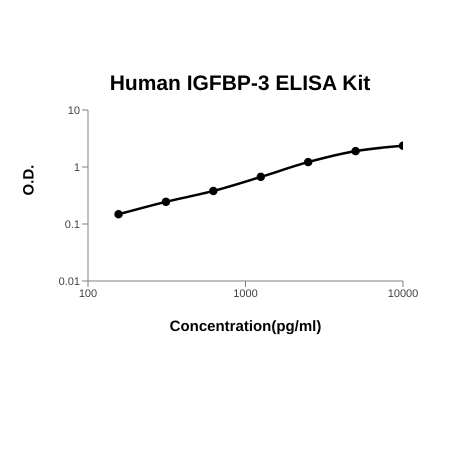 This screenshot has width=450, height=450. Describe the element at coordinates (240, 84) in the screenshot. I see `chart-title: Human IGFBP-3 ELISA Kit` at that location.